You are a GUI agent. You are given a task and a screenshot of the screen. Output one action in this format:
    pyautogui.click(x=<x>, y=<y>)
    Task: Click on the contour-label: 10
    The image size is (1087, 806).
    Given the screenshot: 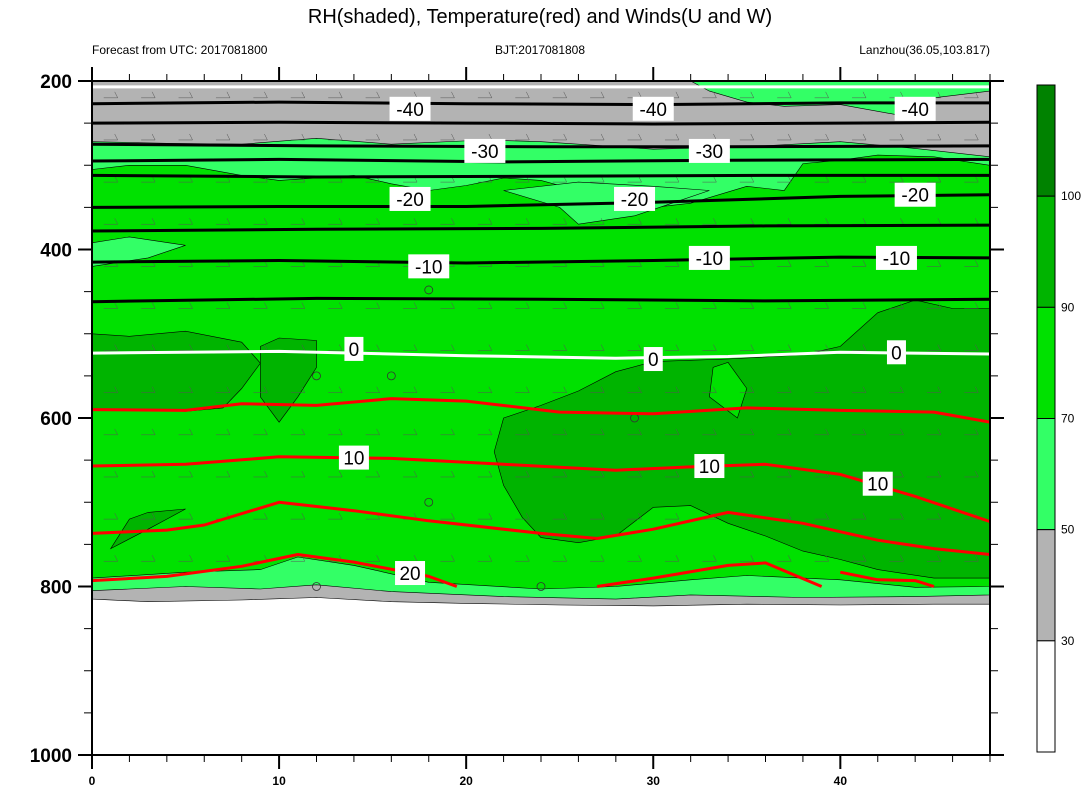 What is the action you would take?
    pyautogui.click(x=353, y=457)
    